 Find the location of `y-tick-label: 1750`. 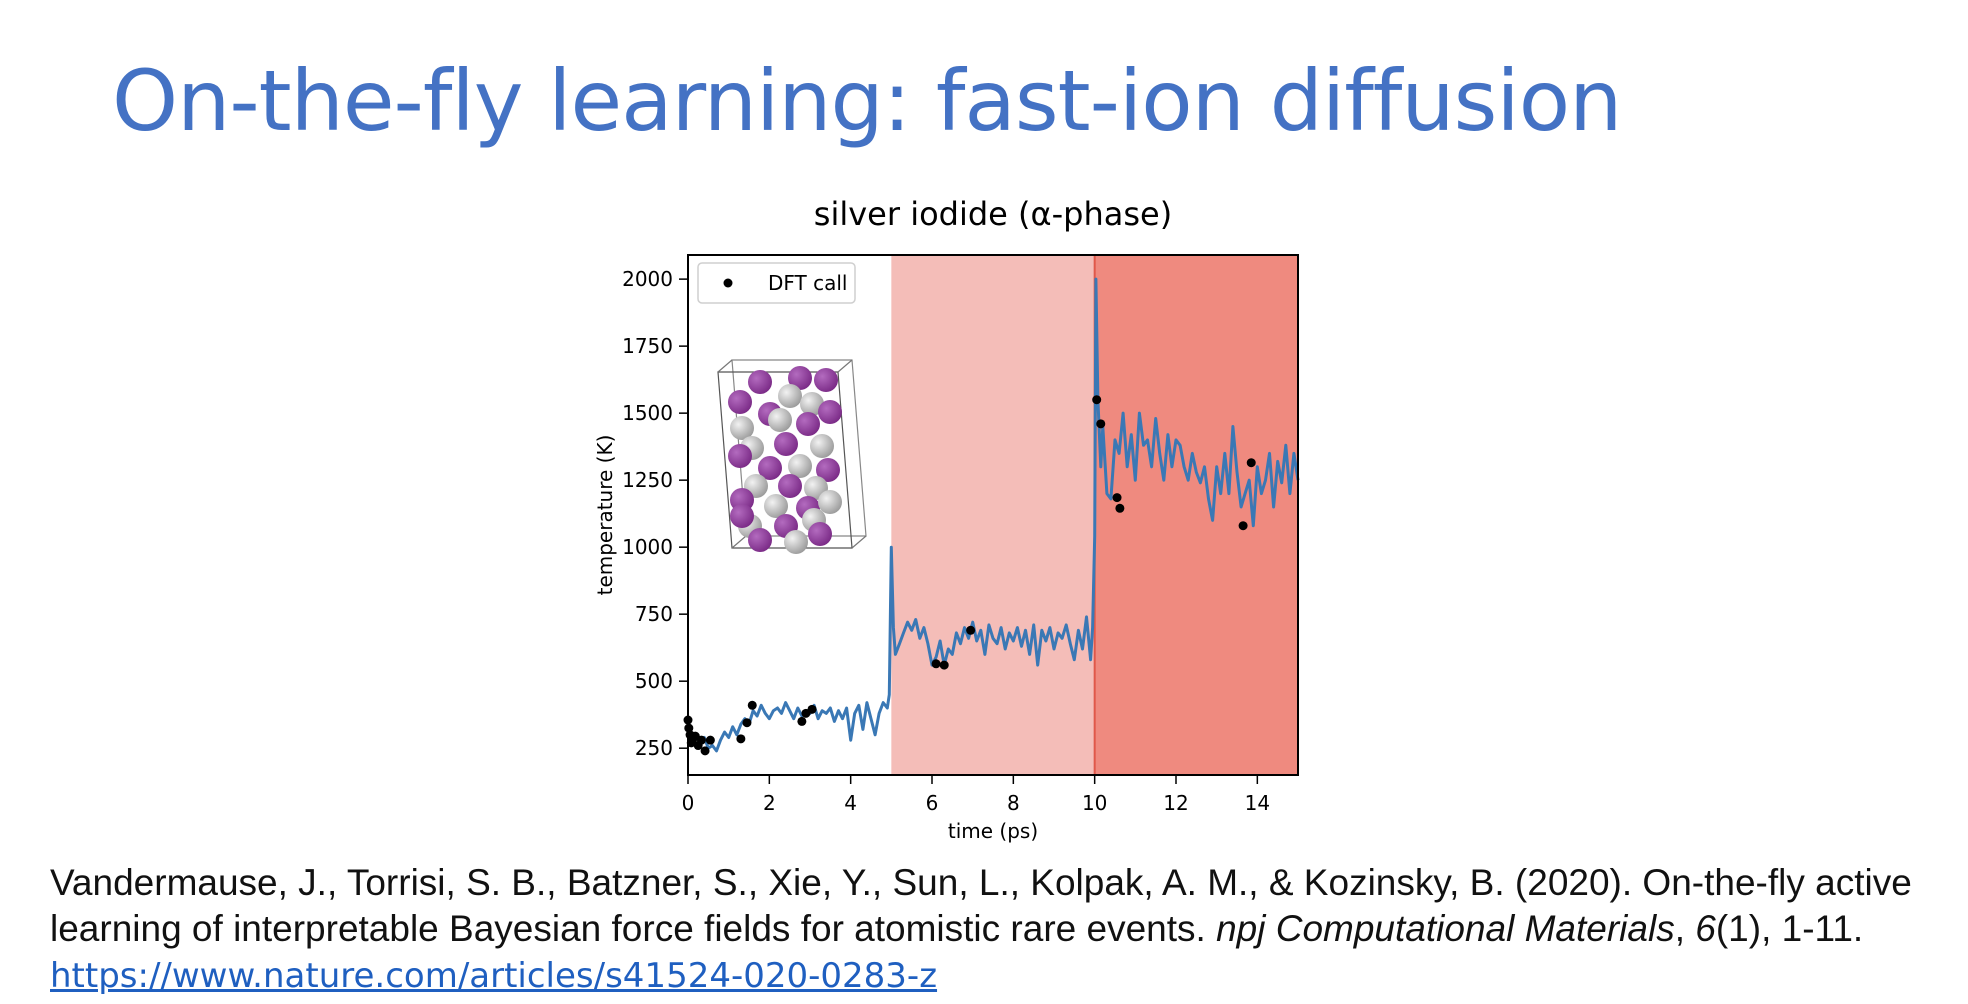

y-tick-label: 1750 is located at coordinates (647, 346).